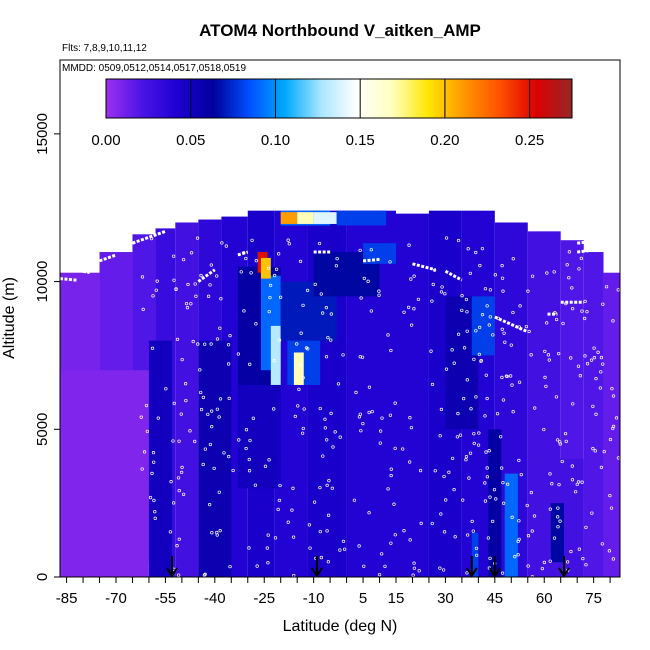 This screenshot has width=650, height=650. What do you see at coordinates (116, 598) in the screenshot?
I see `x-tick-label: -70` at bounding box center [116, 598].